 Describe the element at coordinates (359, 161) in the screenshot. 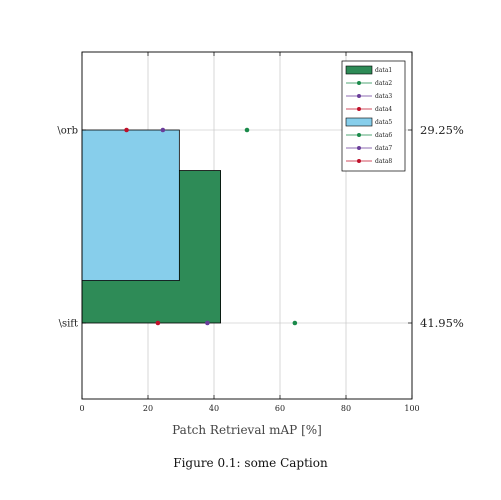

I see `legend-marker-data8` at that location.